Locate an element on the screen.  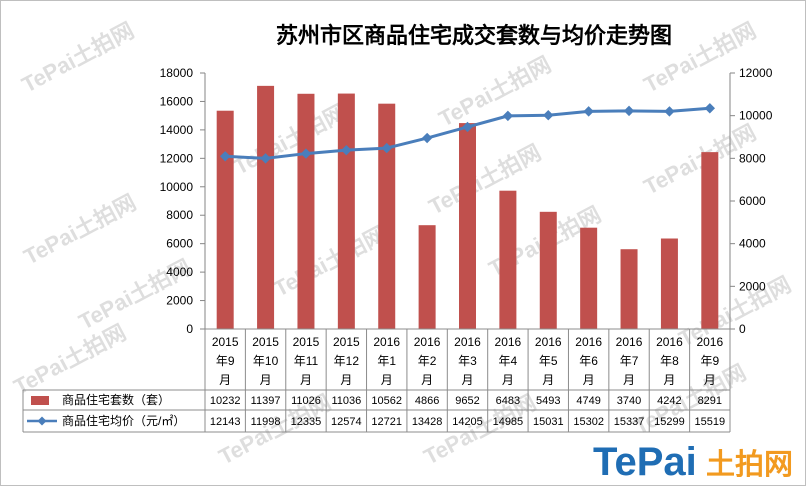
table-cell-units: 11026 is located at coordinates (306, 401).